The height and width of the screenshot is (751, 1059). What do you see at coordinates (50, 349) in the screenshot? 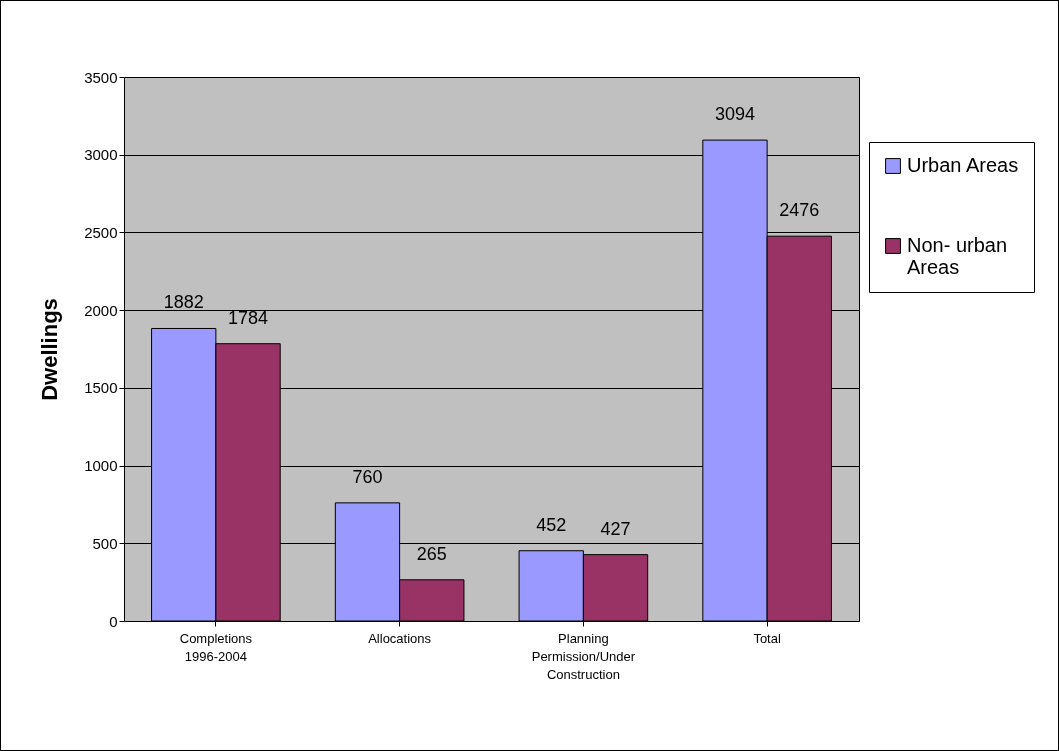
I see `y-axis-title: Dwellings` at bounding box center [50, 349].